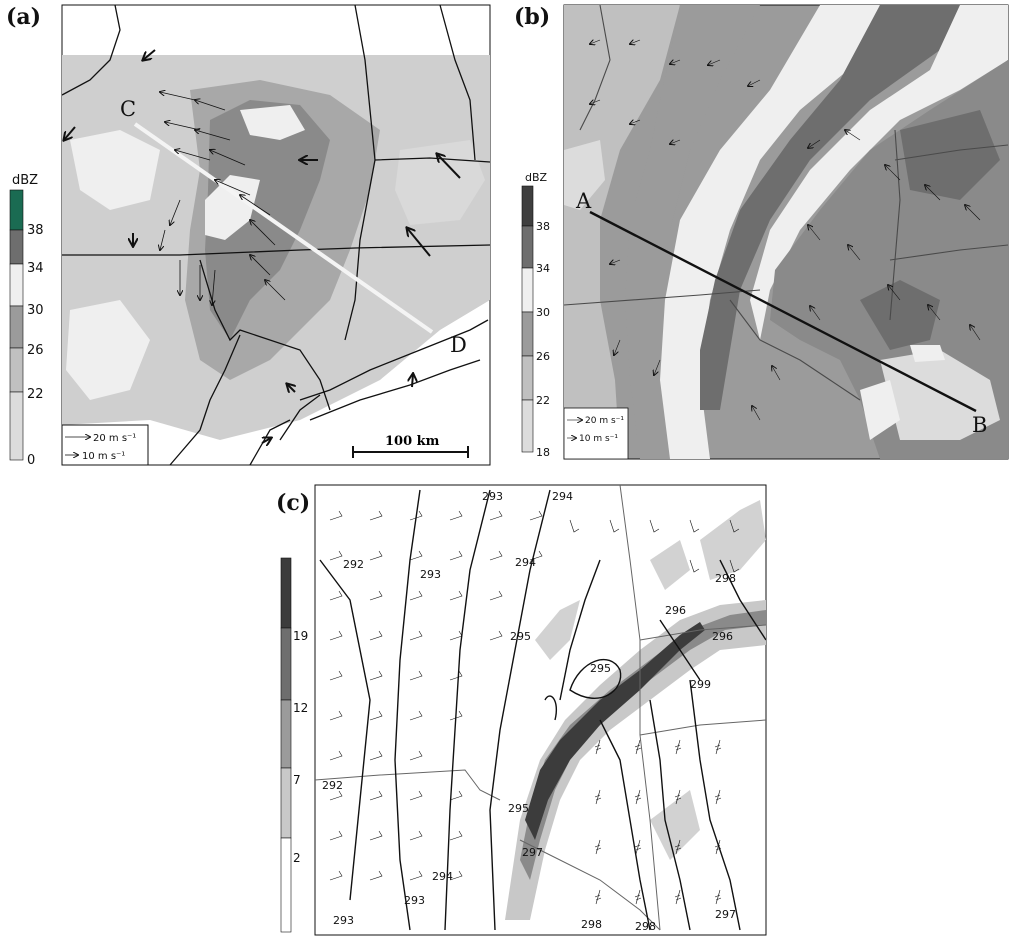  Describe the element at coordinates (543, 356) in the screenshot. I see `panel-b-tick-26: 26` at that location.